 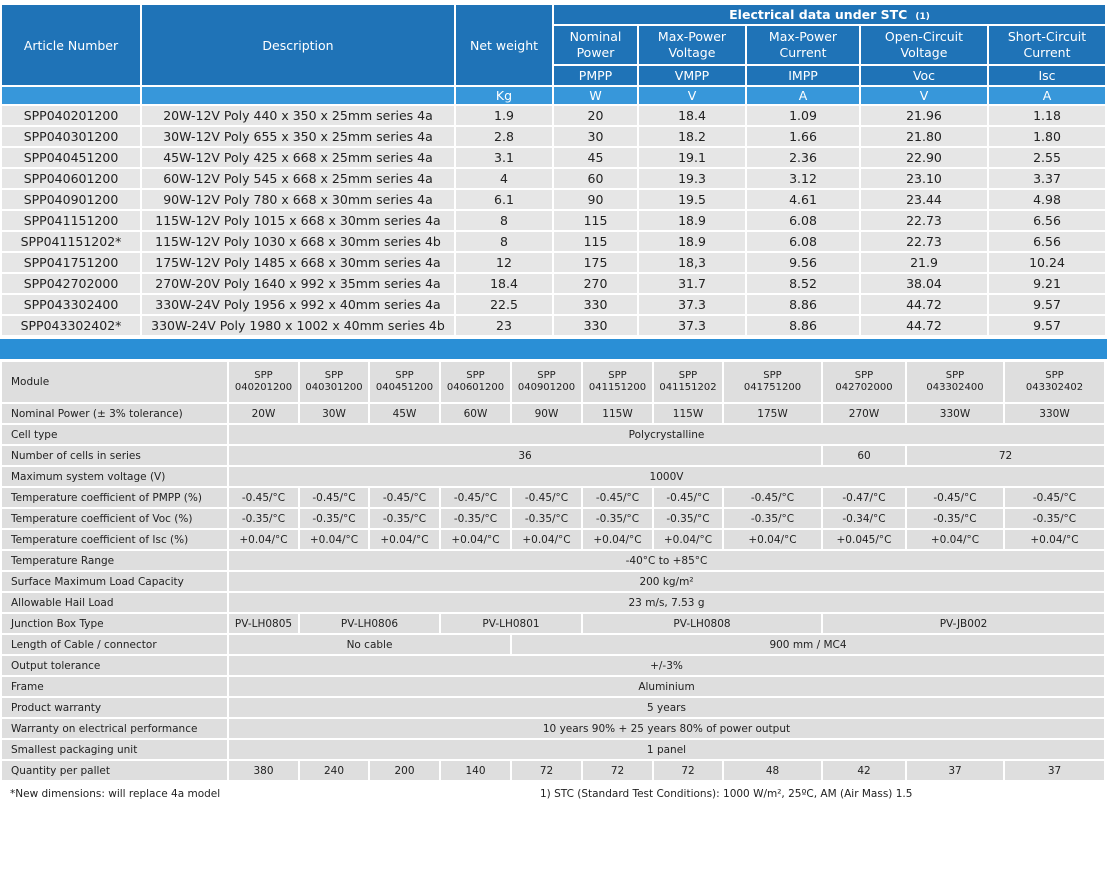 What do you see at coordinates (114, 686) in the screenshot?
I see `row-label: Frame` at bounding box center [114, 686].